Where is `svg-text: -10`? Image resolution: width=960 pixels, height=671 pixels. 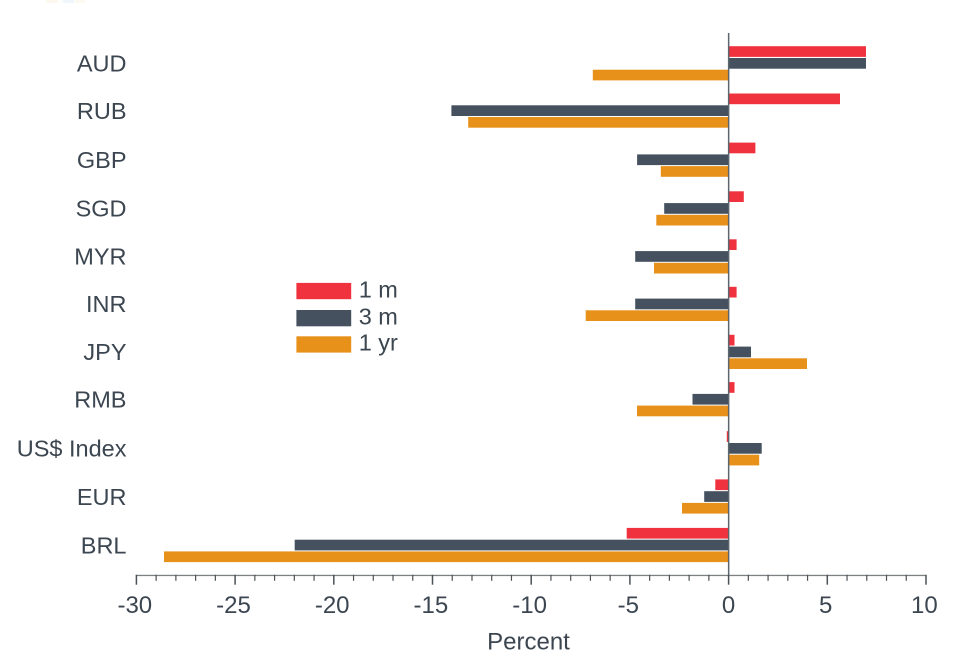 svg-text: -10 is located at coordinates (529, 605).